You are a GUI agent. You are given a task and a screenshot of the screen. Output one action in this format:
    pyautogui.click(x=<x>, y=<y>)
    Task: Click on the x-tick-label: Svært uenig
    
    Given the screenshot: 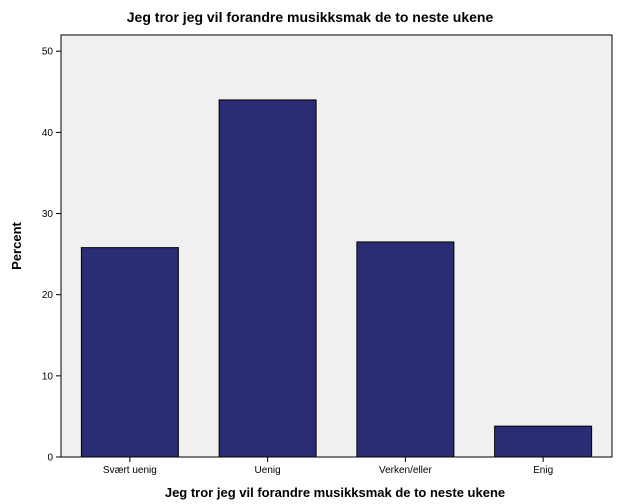 What is the action you would take?
    pyautogui.click(x=130, y=470)
    